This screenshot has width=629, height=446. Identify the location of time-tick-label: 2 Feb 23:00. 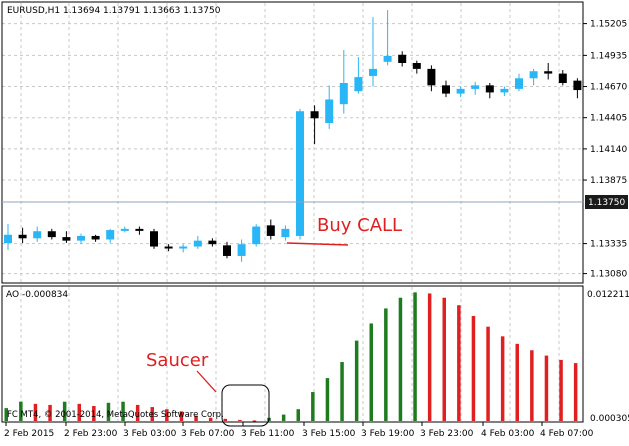
(91, 434).